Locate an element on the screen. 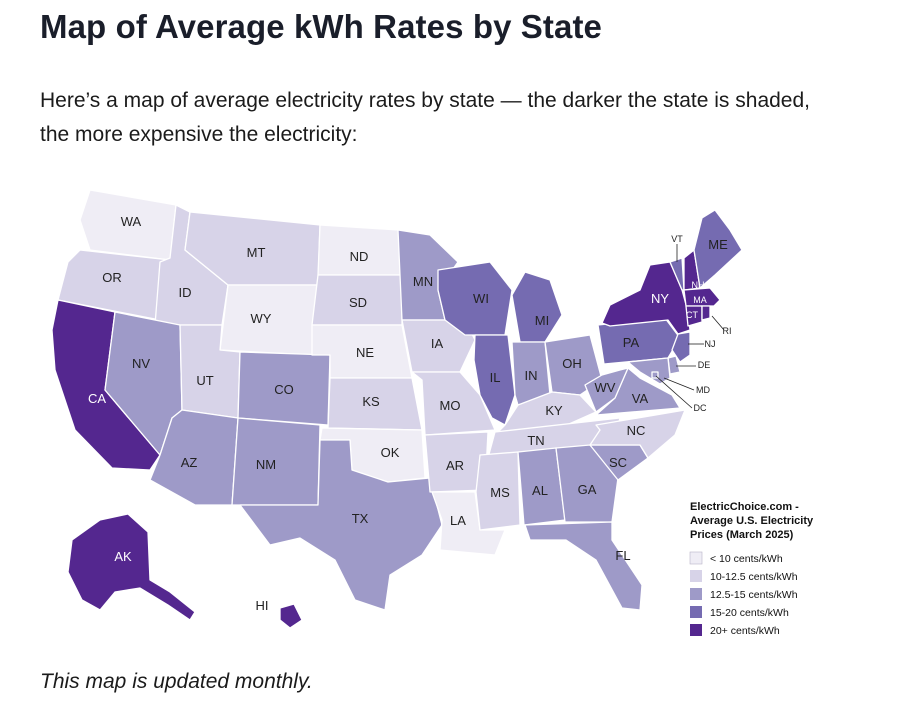 This screenshot has height=720, width=898. state-TX is located at coordinates (341, 525).